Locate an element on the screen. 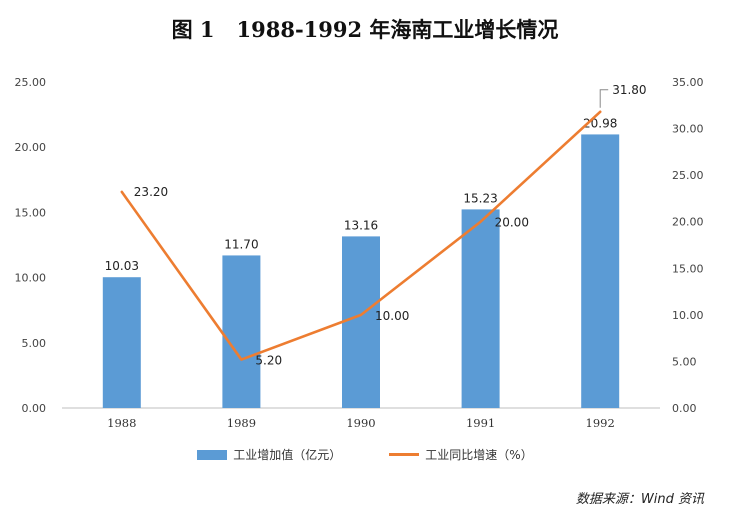  right-axis-tick-label: 5.00 is located at coordinates (684, 361).